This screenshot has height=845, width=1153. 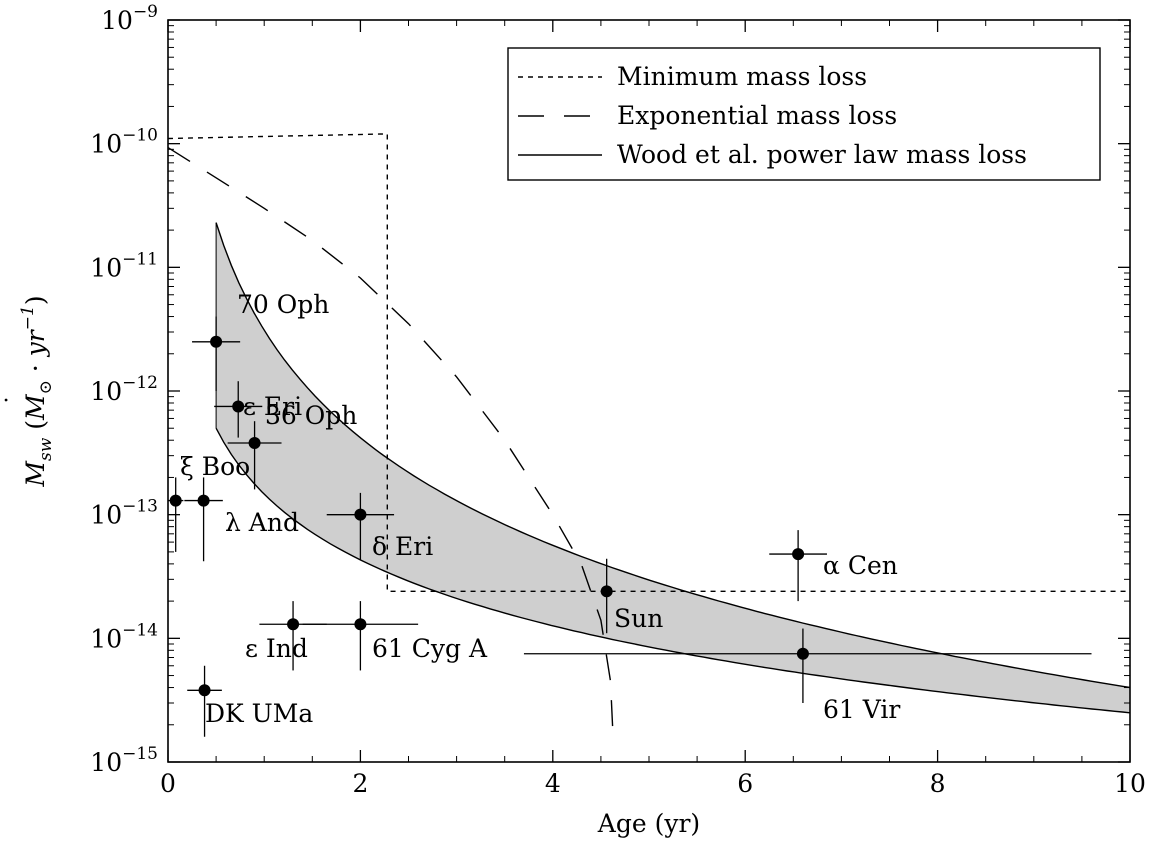 I want to click on star-label-dk-uma: DK UMa, so click(x=259, y=713).